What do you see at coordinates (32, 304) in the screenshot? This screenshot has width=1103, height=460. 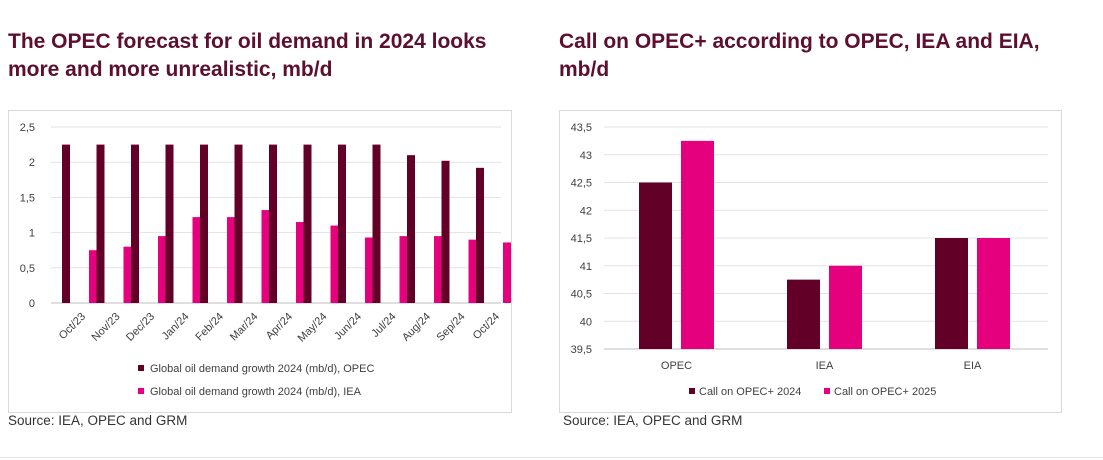 I see `y-tick-label: 0` at bounding box center [32, 304].